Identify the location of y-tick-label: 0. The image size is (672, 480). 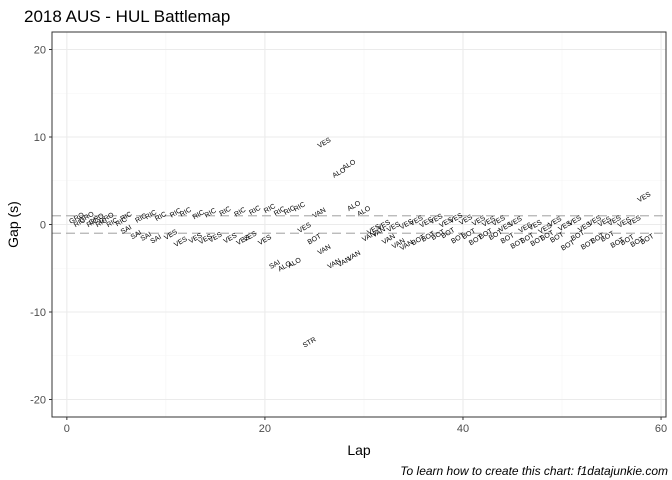
(43, 226).